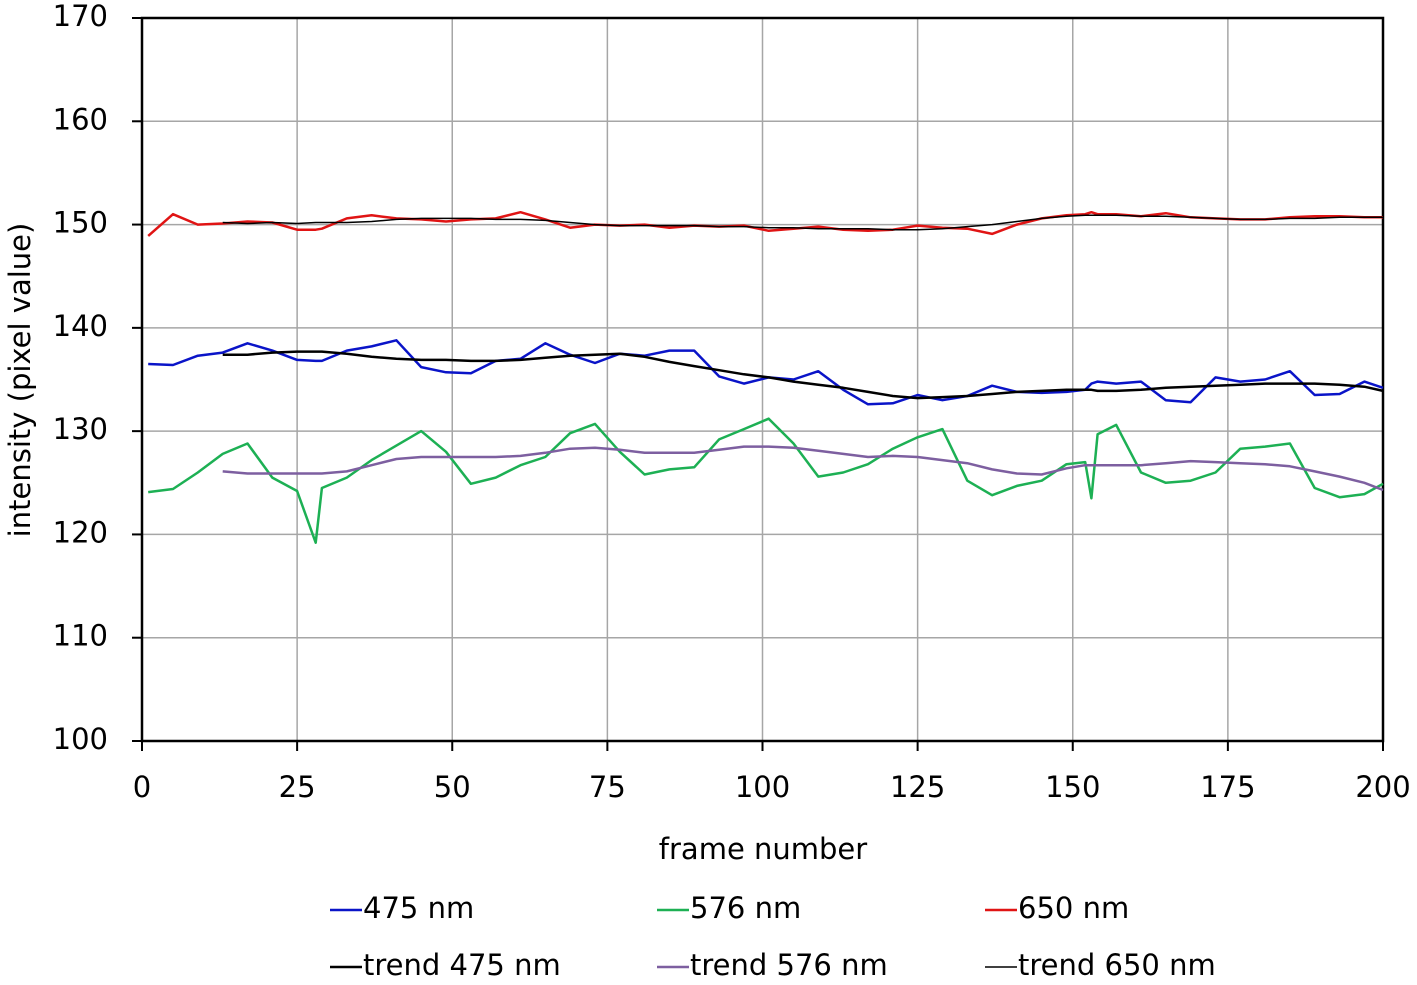 This screenshot has width=1417, height=985. Describe the element at coordinates (80, 326) in the screenshot. I see `y-tick-label: 140` at that location.